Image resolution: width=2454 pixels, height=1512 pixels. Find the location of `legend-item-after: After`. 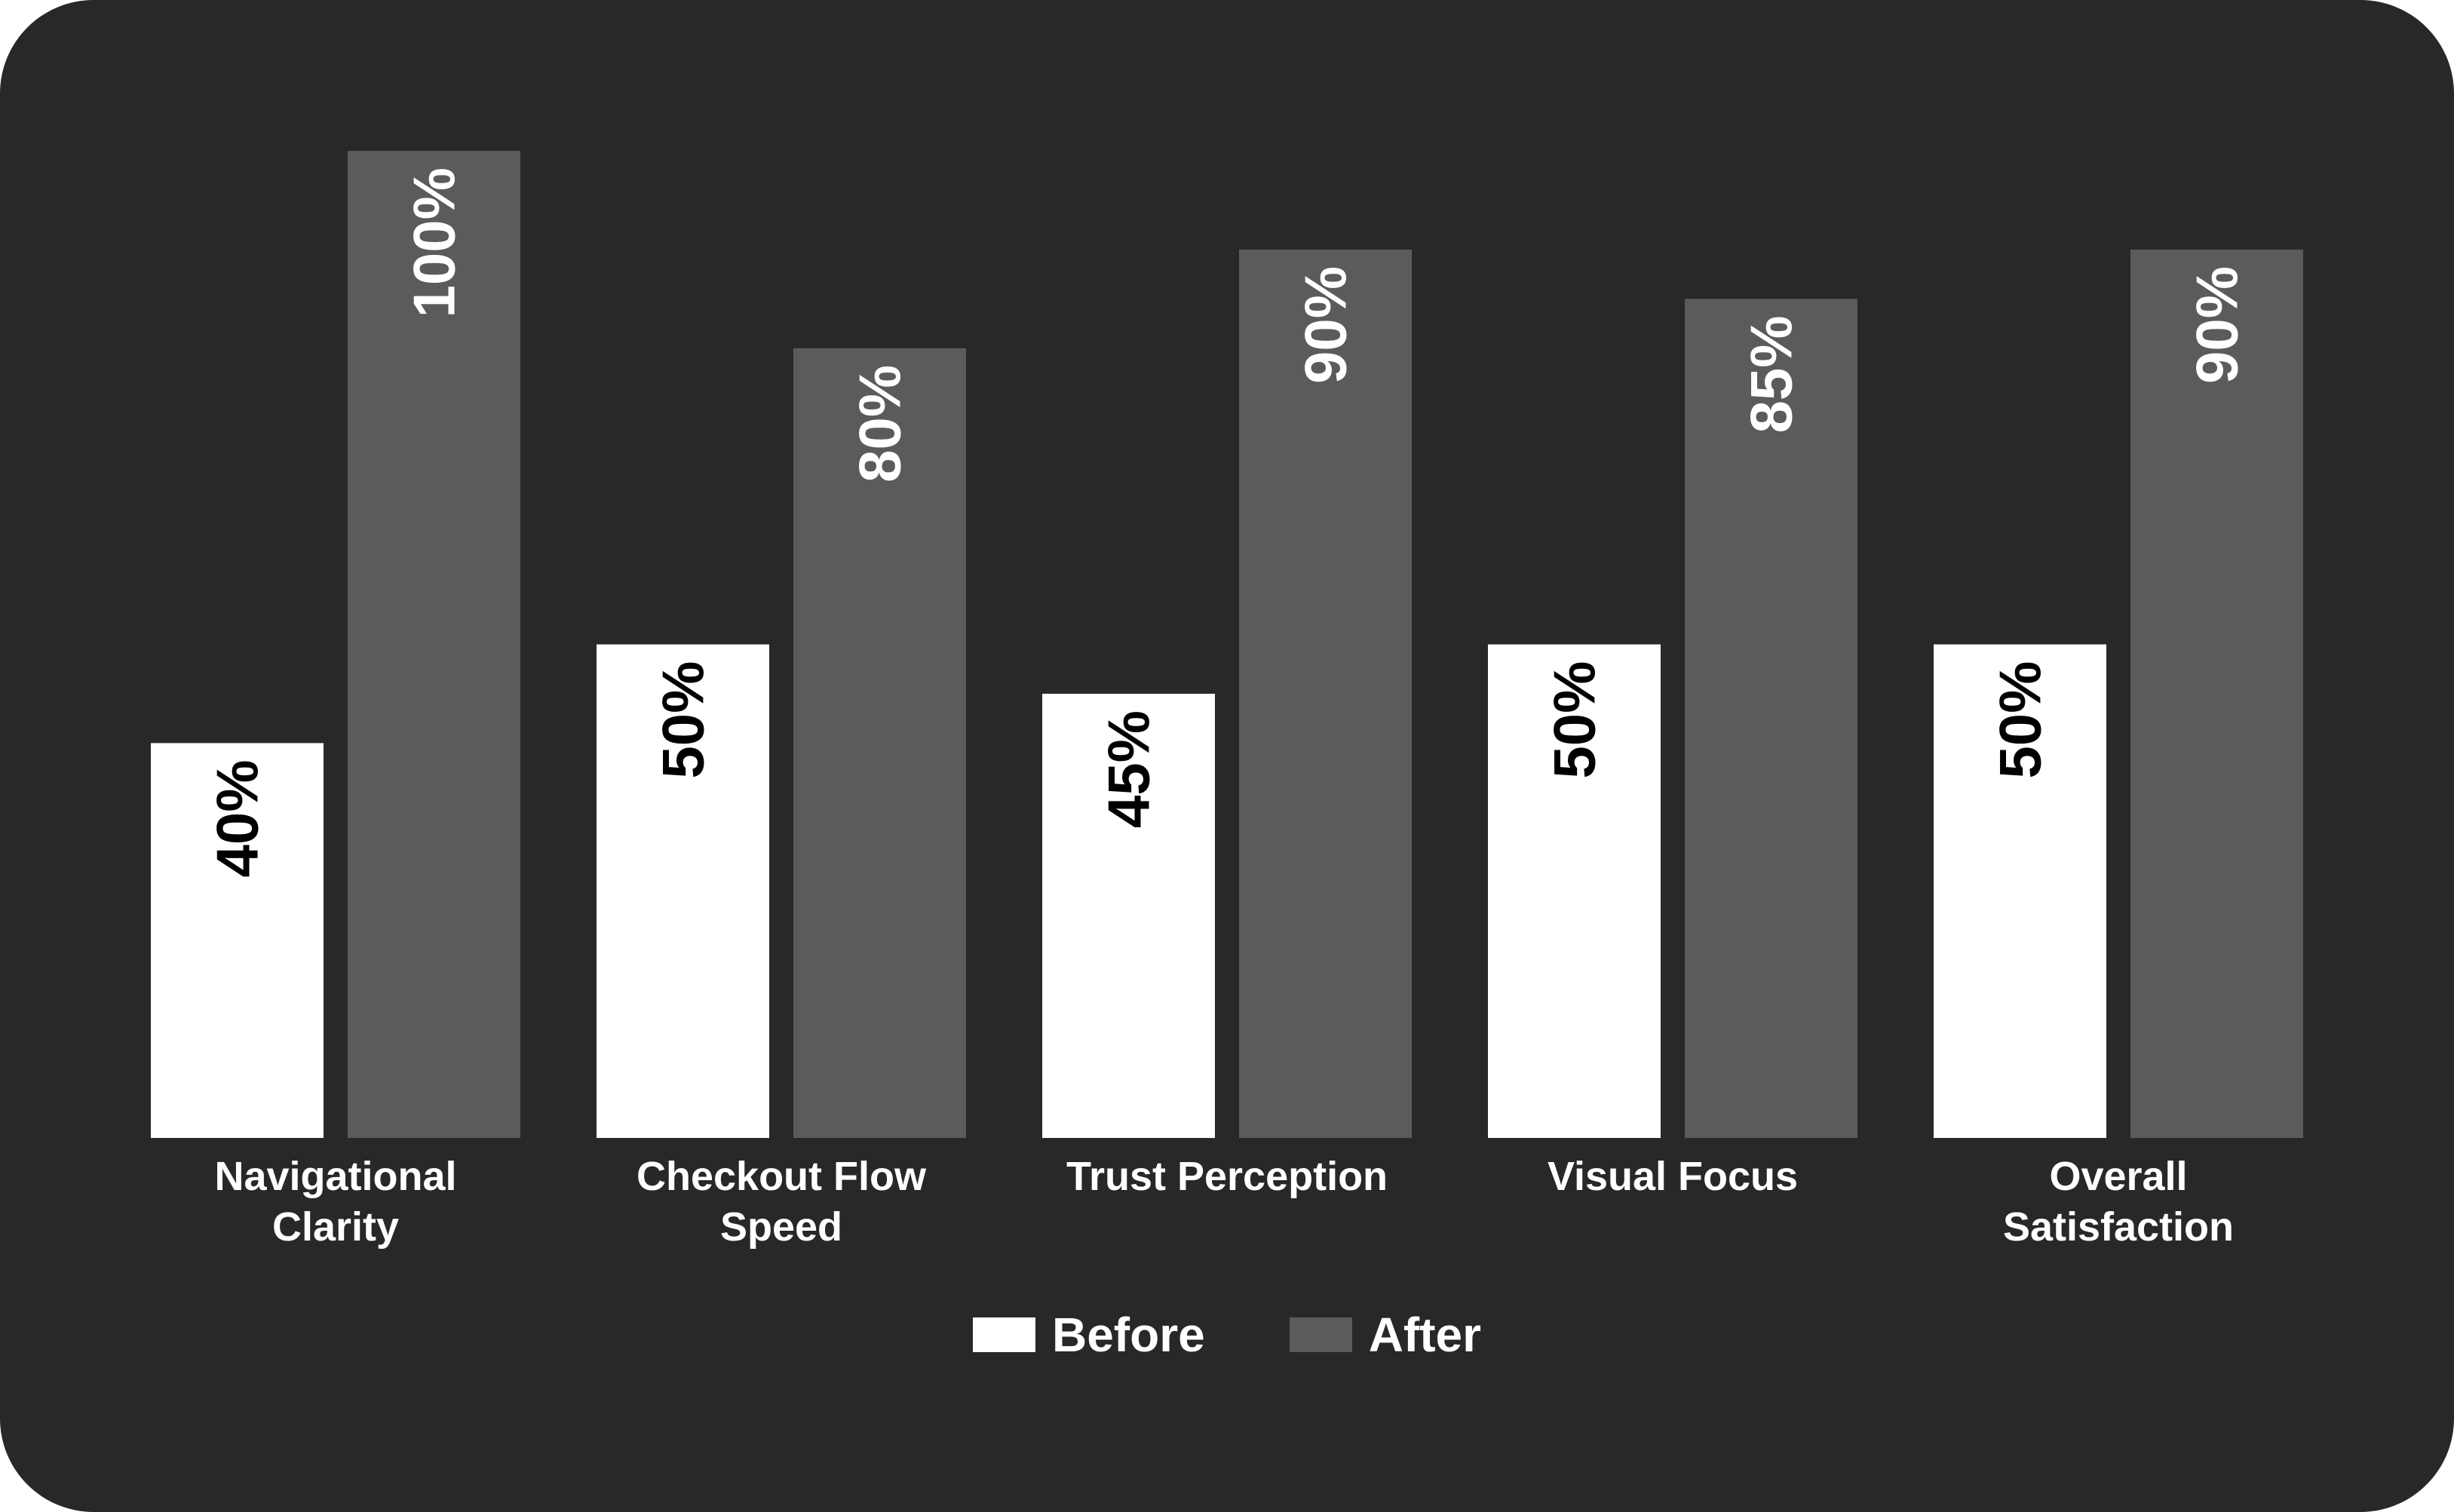

legend-item-after: After is located at coordinates (1385, 1335).